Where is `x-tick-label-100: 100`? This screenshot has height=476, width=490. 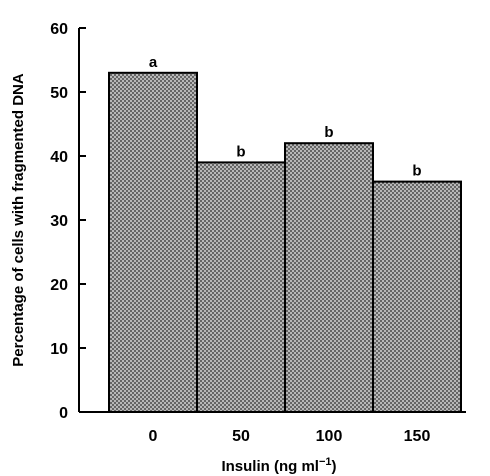 x-tick-label-100: 100 is located at coordinates (329, 436).